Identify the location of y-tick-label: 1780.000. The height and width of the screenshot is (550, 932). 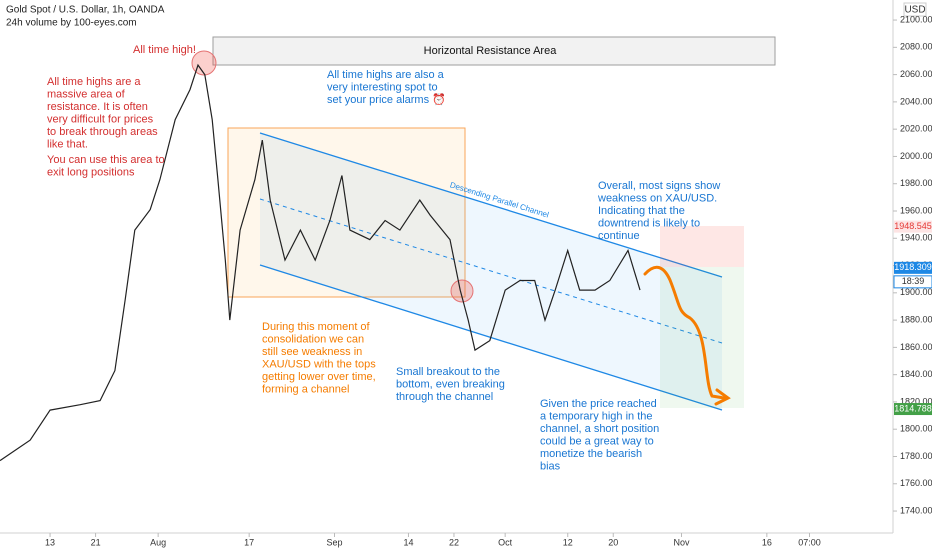
(916, 456).